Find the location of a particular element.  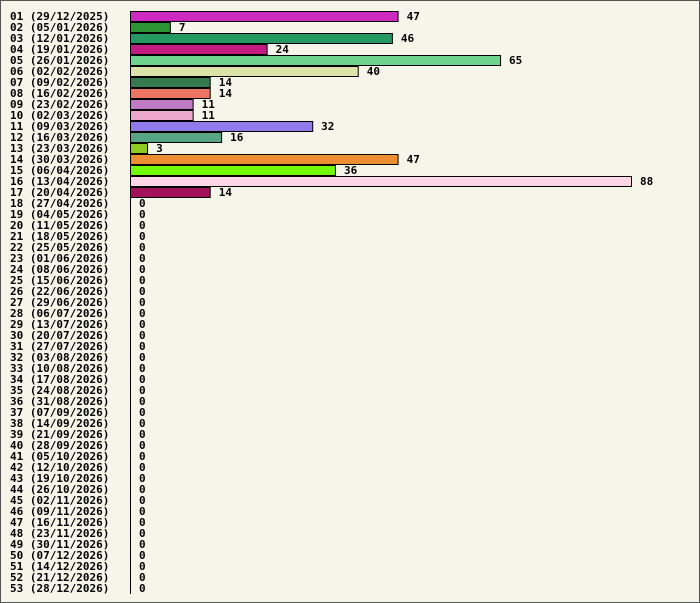

category-label: 25 (15/06/2026) is located at coordinates (59, 280).